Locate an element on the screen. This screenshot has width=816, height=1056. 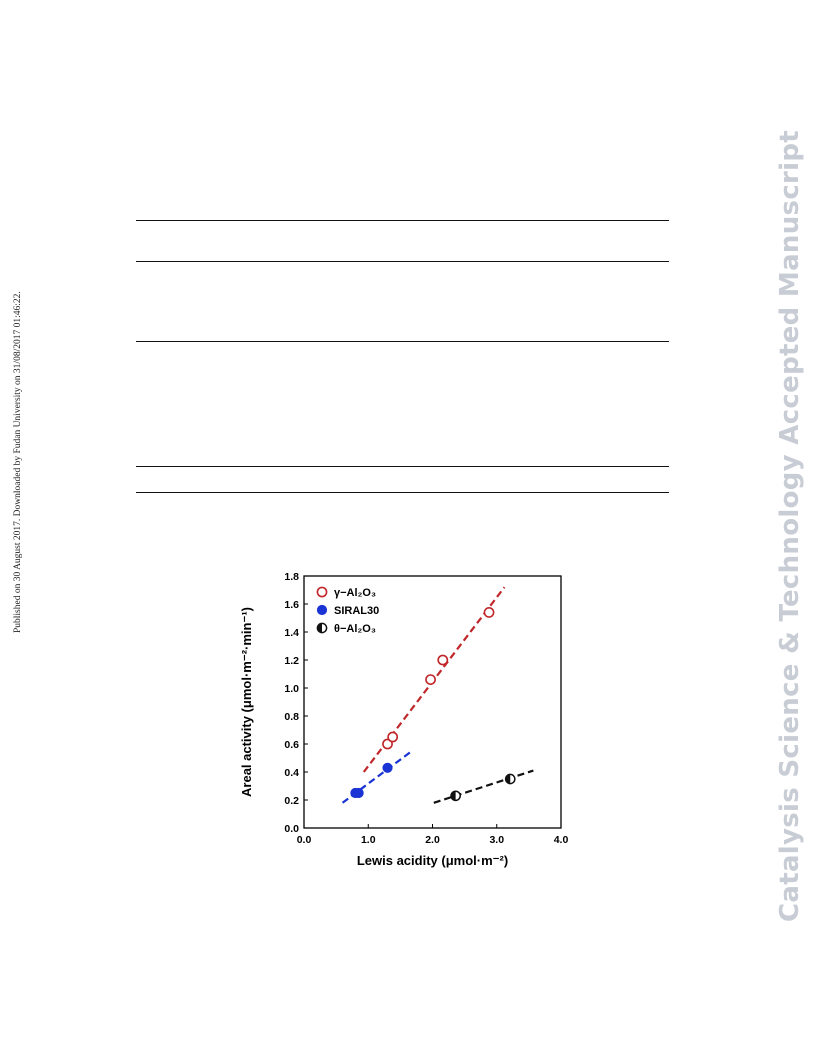
x-tick-label: 0.0 is located at coordinates (304, 840).